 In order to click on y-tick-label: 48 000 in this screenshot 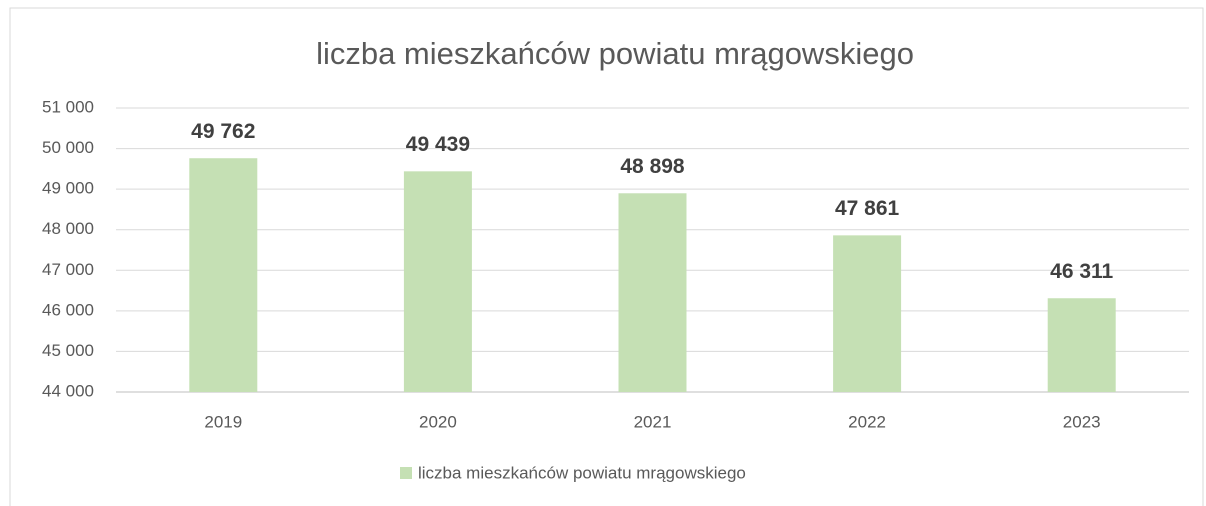, I will do `click(68, 228)`.